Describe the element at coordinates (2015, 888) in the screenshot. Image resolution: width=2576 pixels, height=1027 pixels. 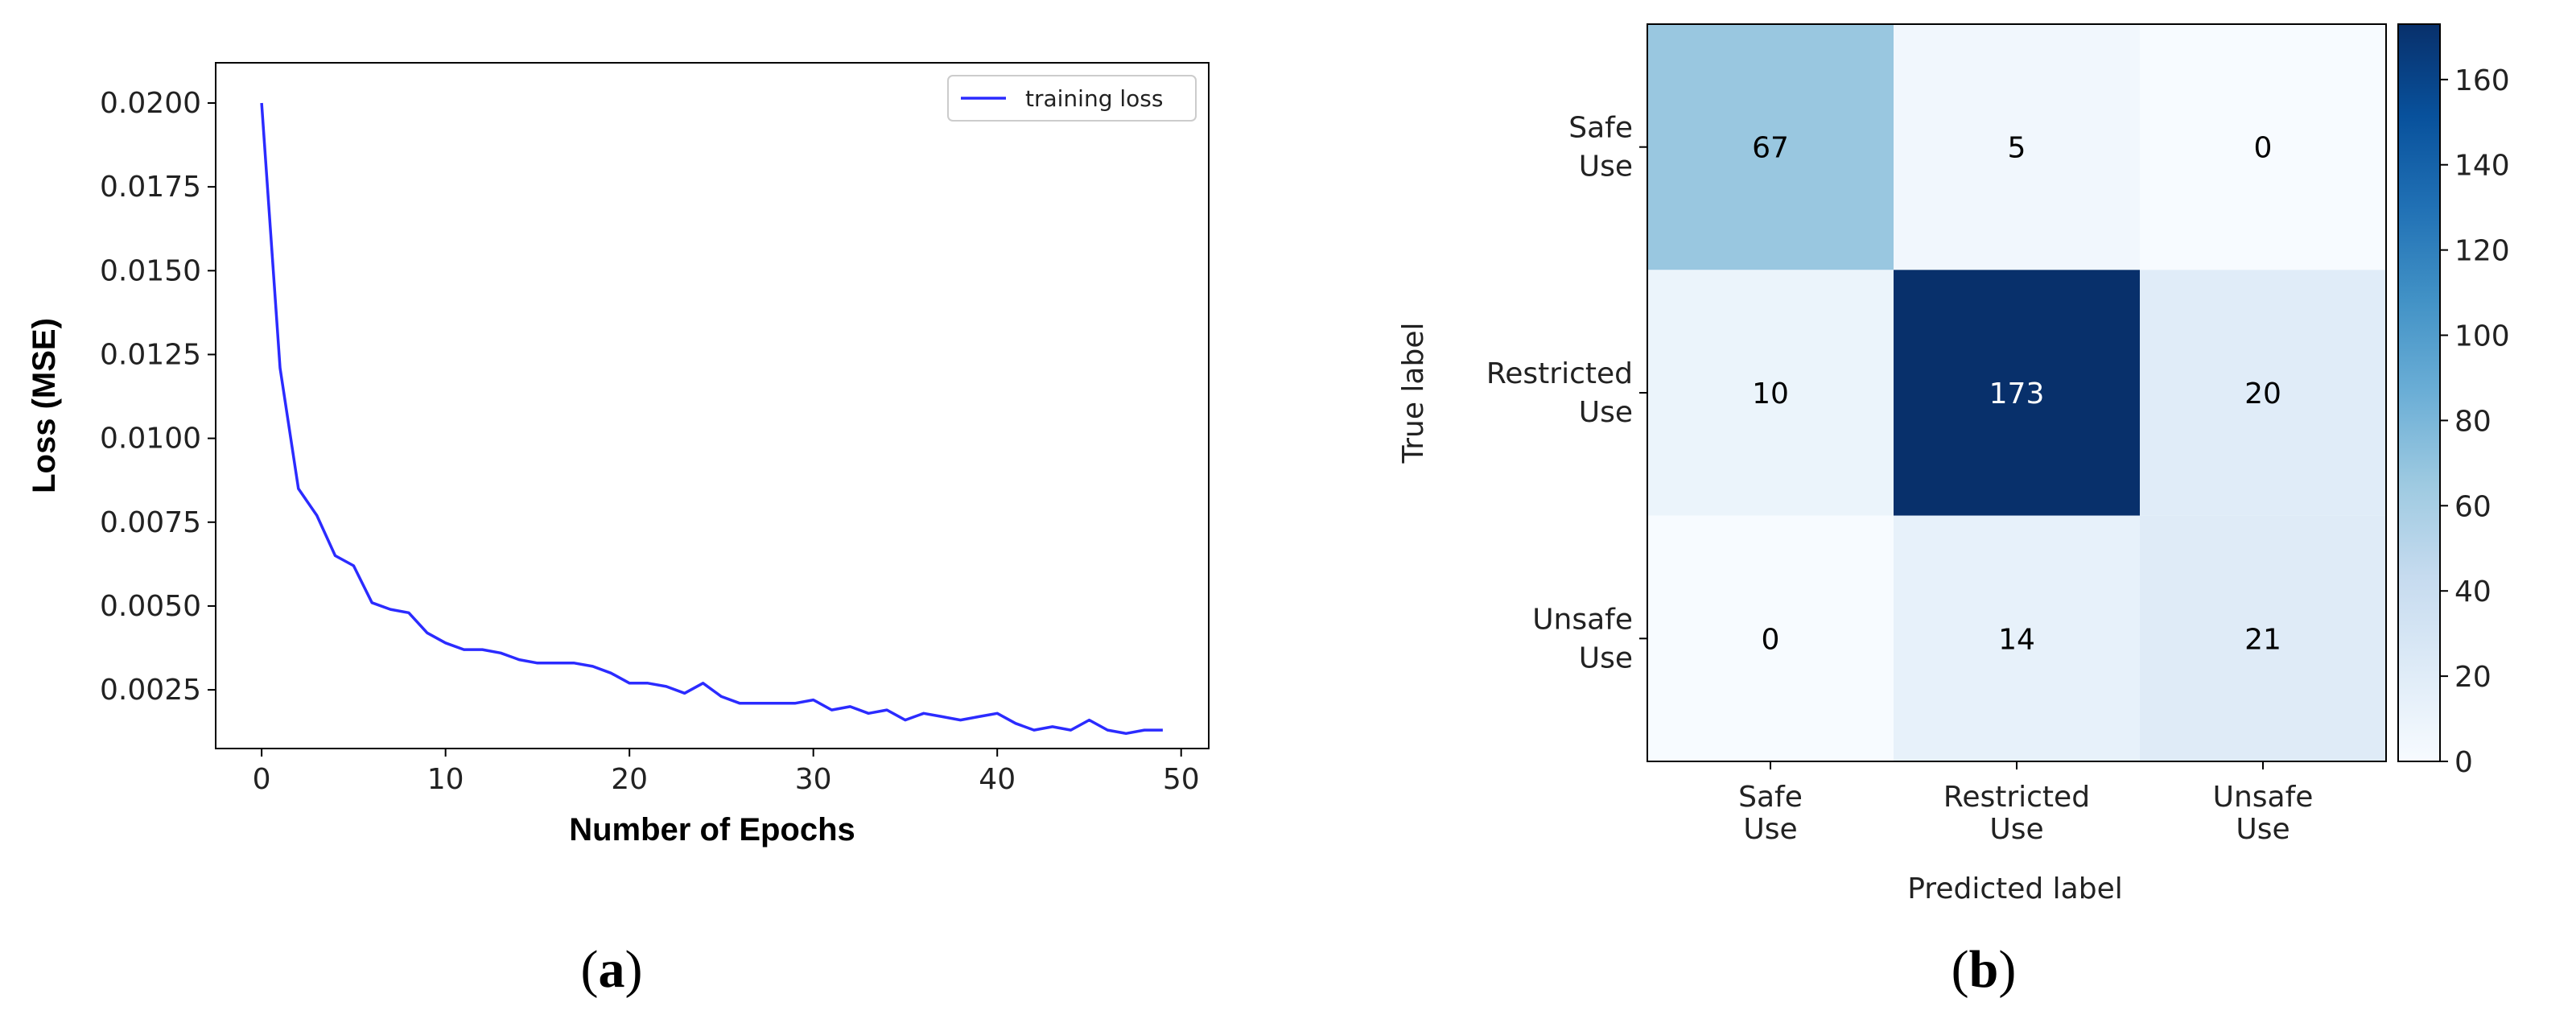
I see `x-axis-label-b: Predicted label` at that location.